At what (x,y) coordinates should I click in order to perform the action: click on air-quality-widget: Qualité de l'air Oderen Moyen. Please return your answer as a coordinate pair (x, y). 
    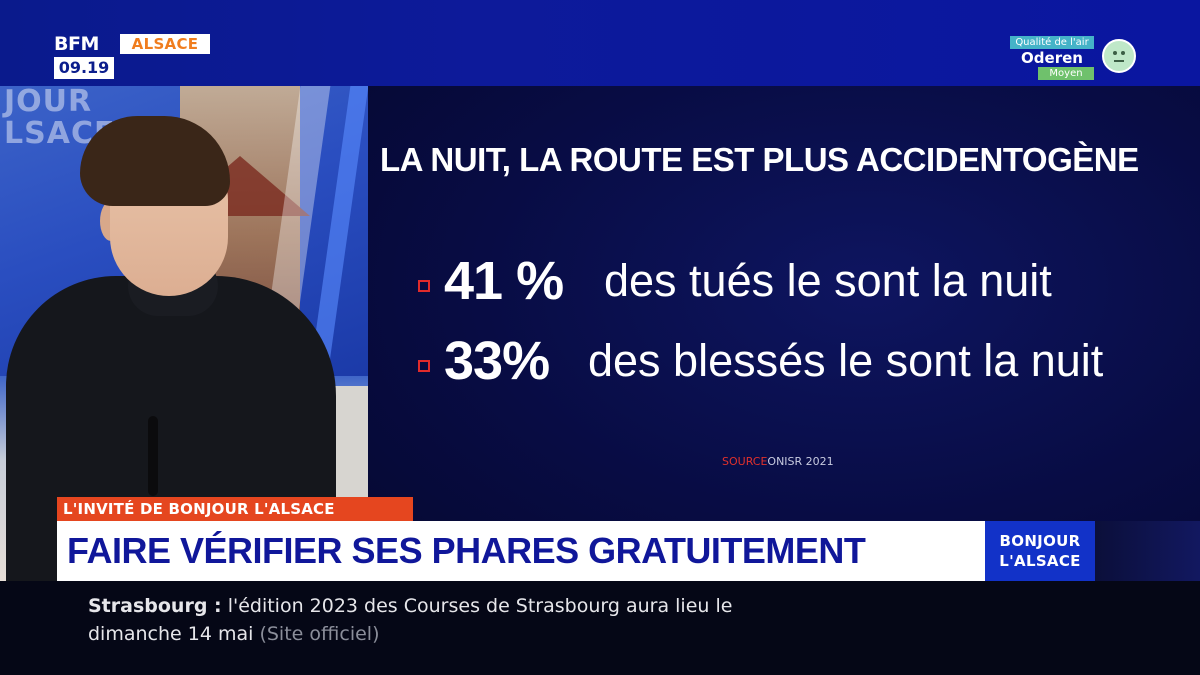
    Looking at the image, I should click on (1075, 58).